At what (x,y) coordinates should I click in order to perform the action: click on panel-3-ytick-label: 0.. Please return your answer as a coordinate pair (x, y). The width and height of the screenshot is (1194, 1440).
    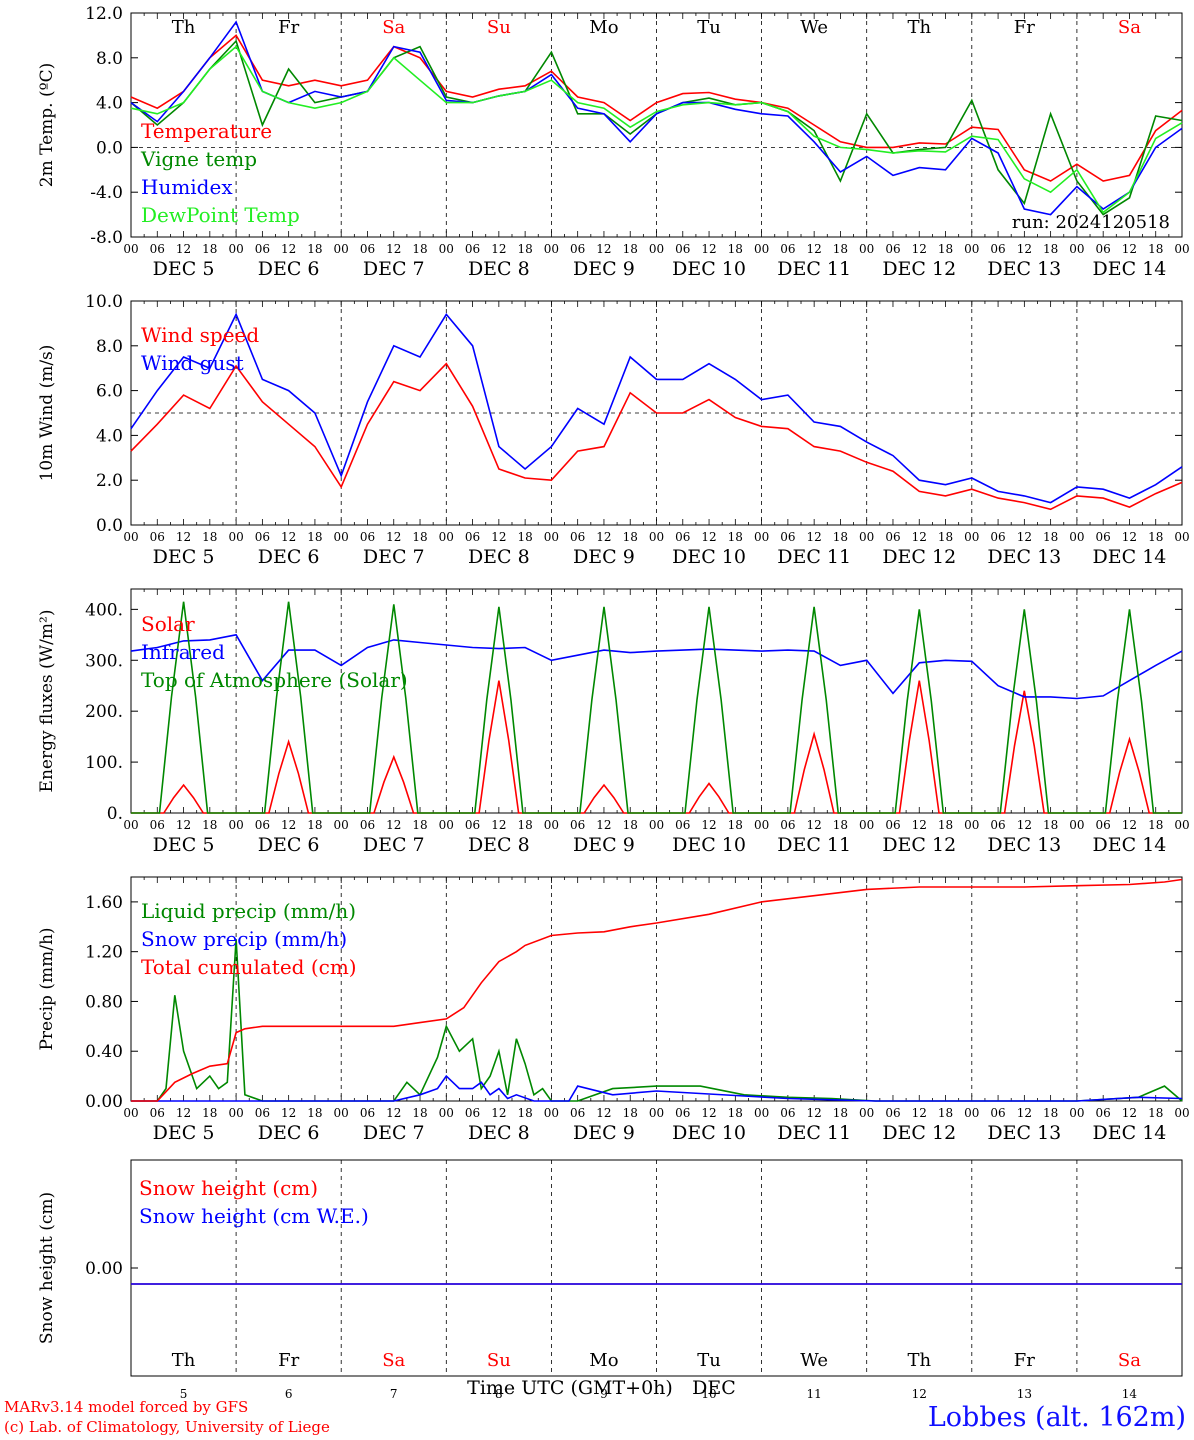
    Looking at the image, I should click on (115, 814).